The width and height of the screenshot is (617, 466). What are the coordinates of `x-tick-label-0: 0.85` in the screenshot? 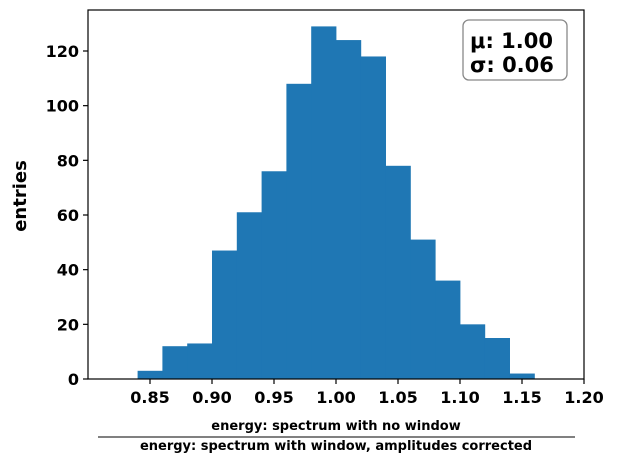 It's located at (149, 397).